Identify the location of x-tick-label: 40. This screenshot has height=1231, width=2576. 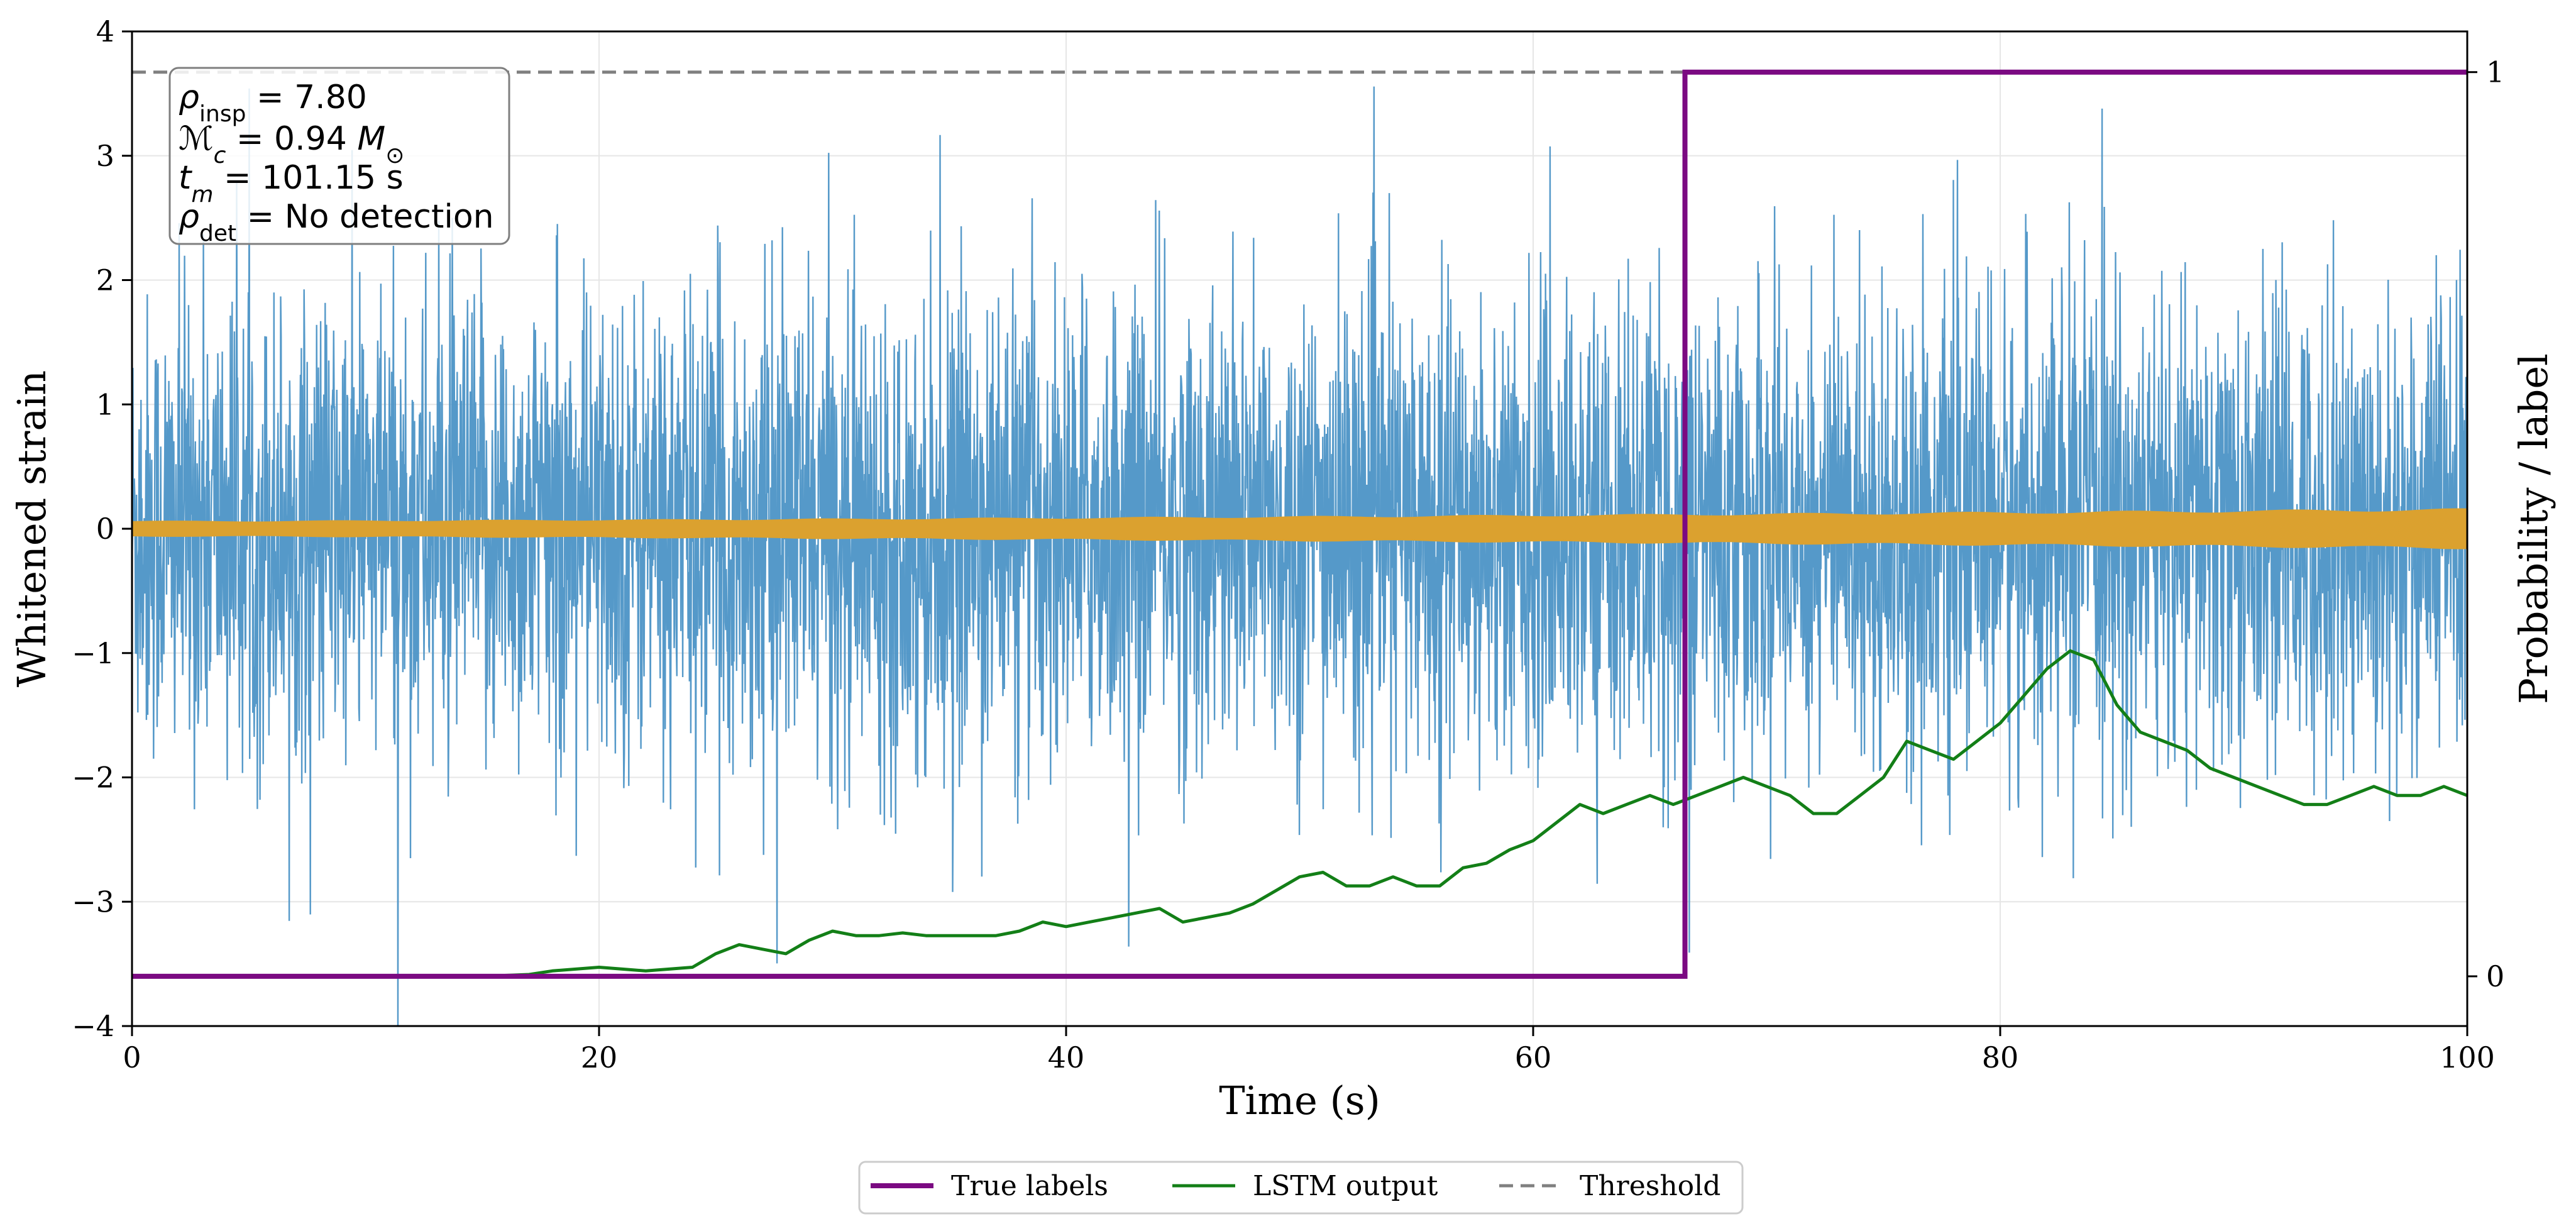
(1067, 1057).